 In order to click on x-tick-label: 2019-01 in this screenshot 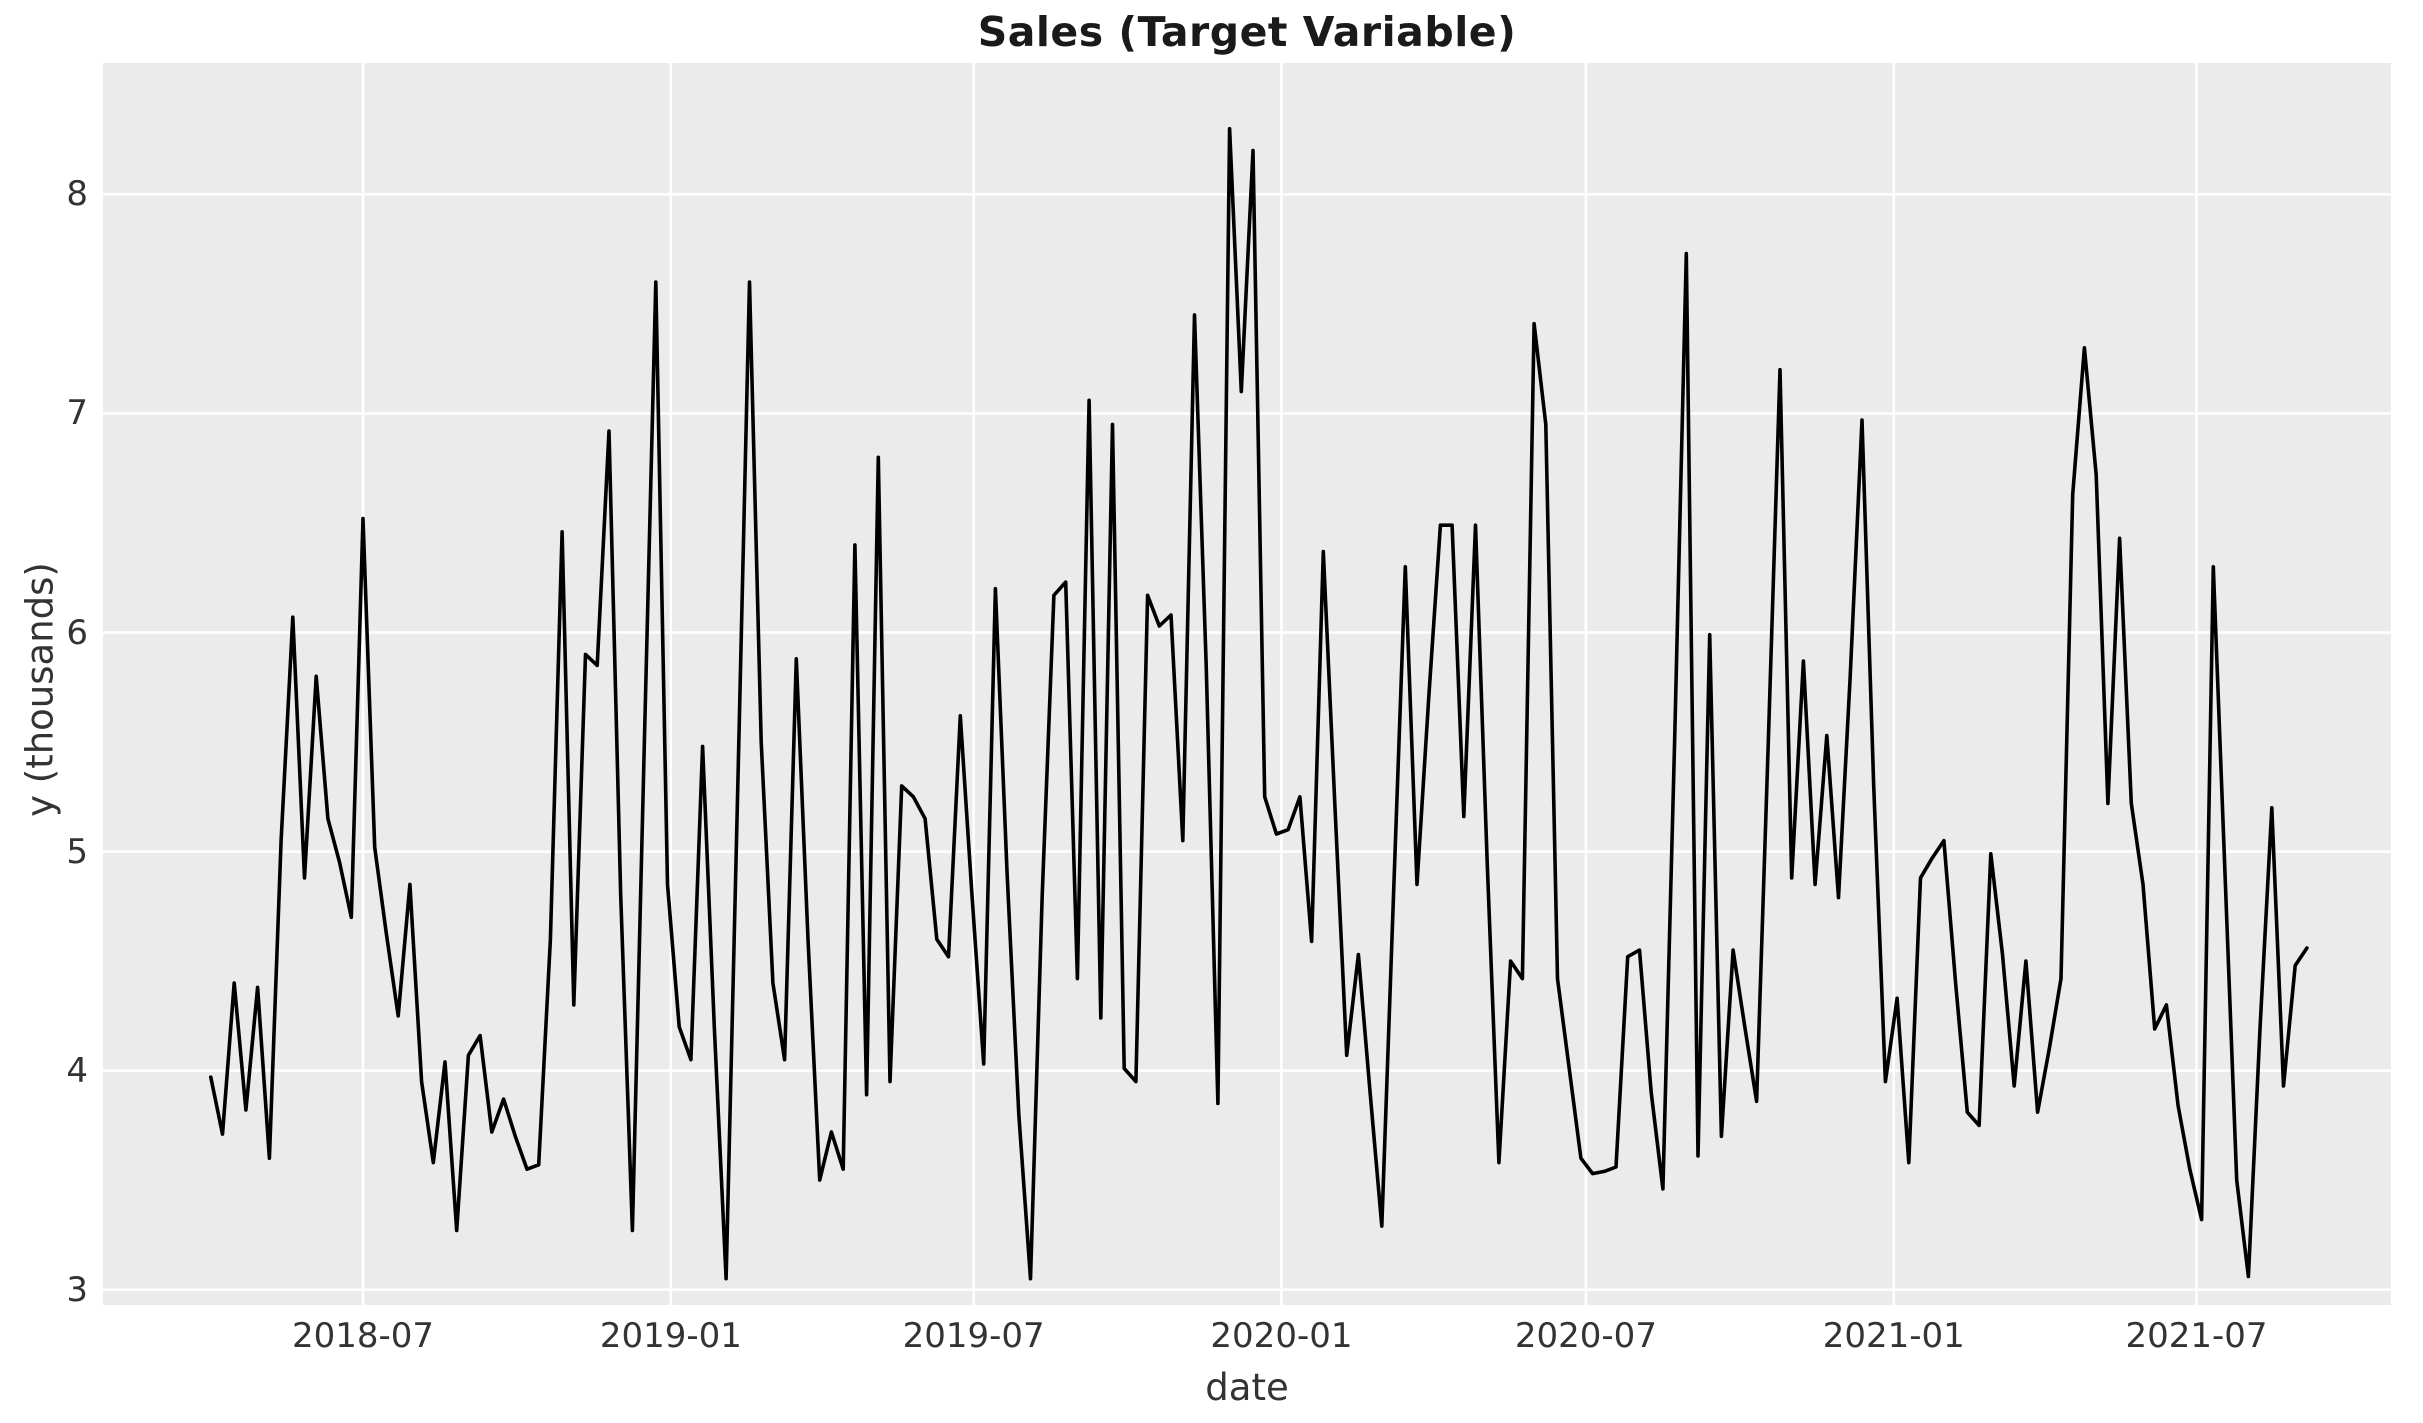, I will do `click(670, 1336)`.